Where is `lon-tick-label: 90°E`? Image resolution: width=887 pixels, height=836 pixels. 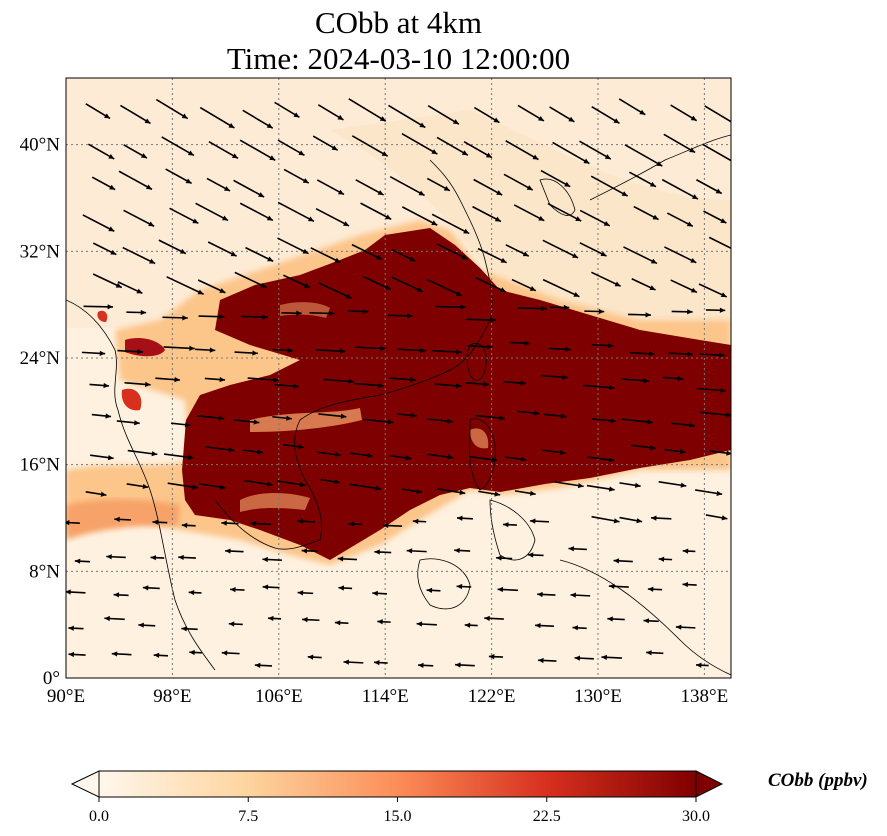
lon-tick-label: 90°E is located at coordinates (66, 696).